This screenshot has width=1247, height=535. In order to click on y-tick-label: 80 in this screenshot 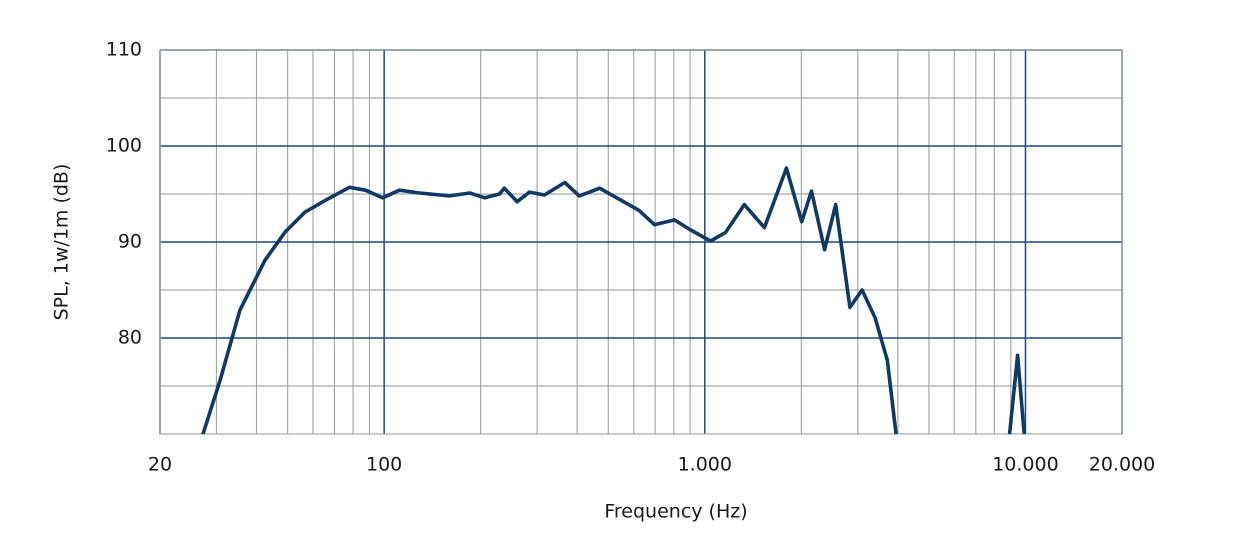, I will do `click(130, 338)`.